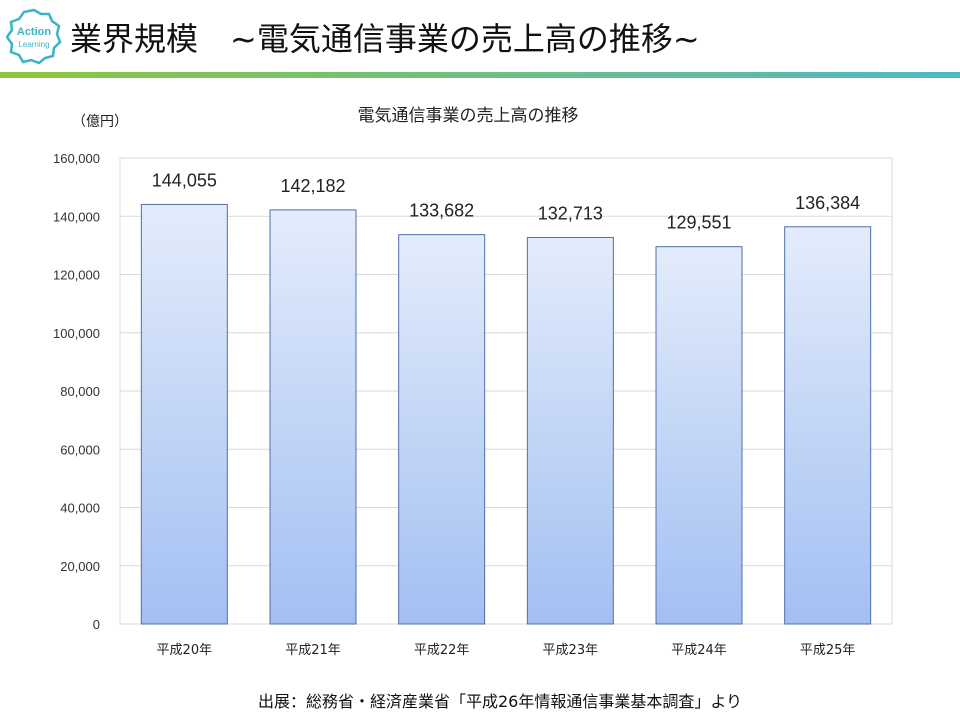 This screenshot has height=720, width=960. Describe the element at coordinates (698, 223) in the screenshot. I see `data-label: 129,551` at that location.